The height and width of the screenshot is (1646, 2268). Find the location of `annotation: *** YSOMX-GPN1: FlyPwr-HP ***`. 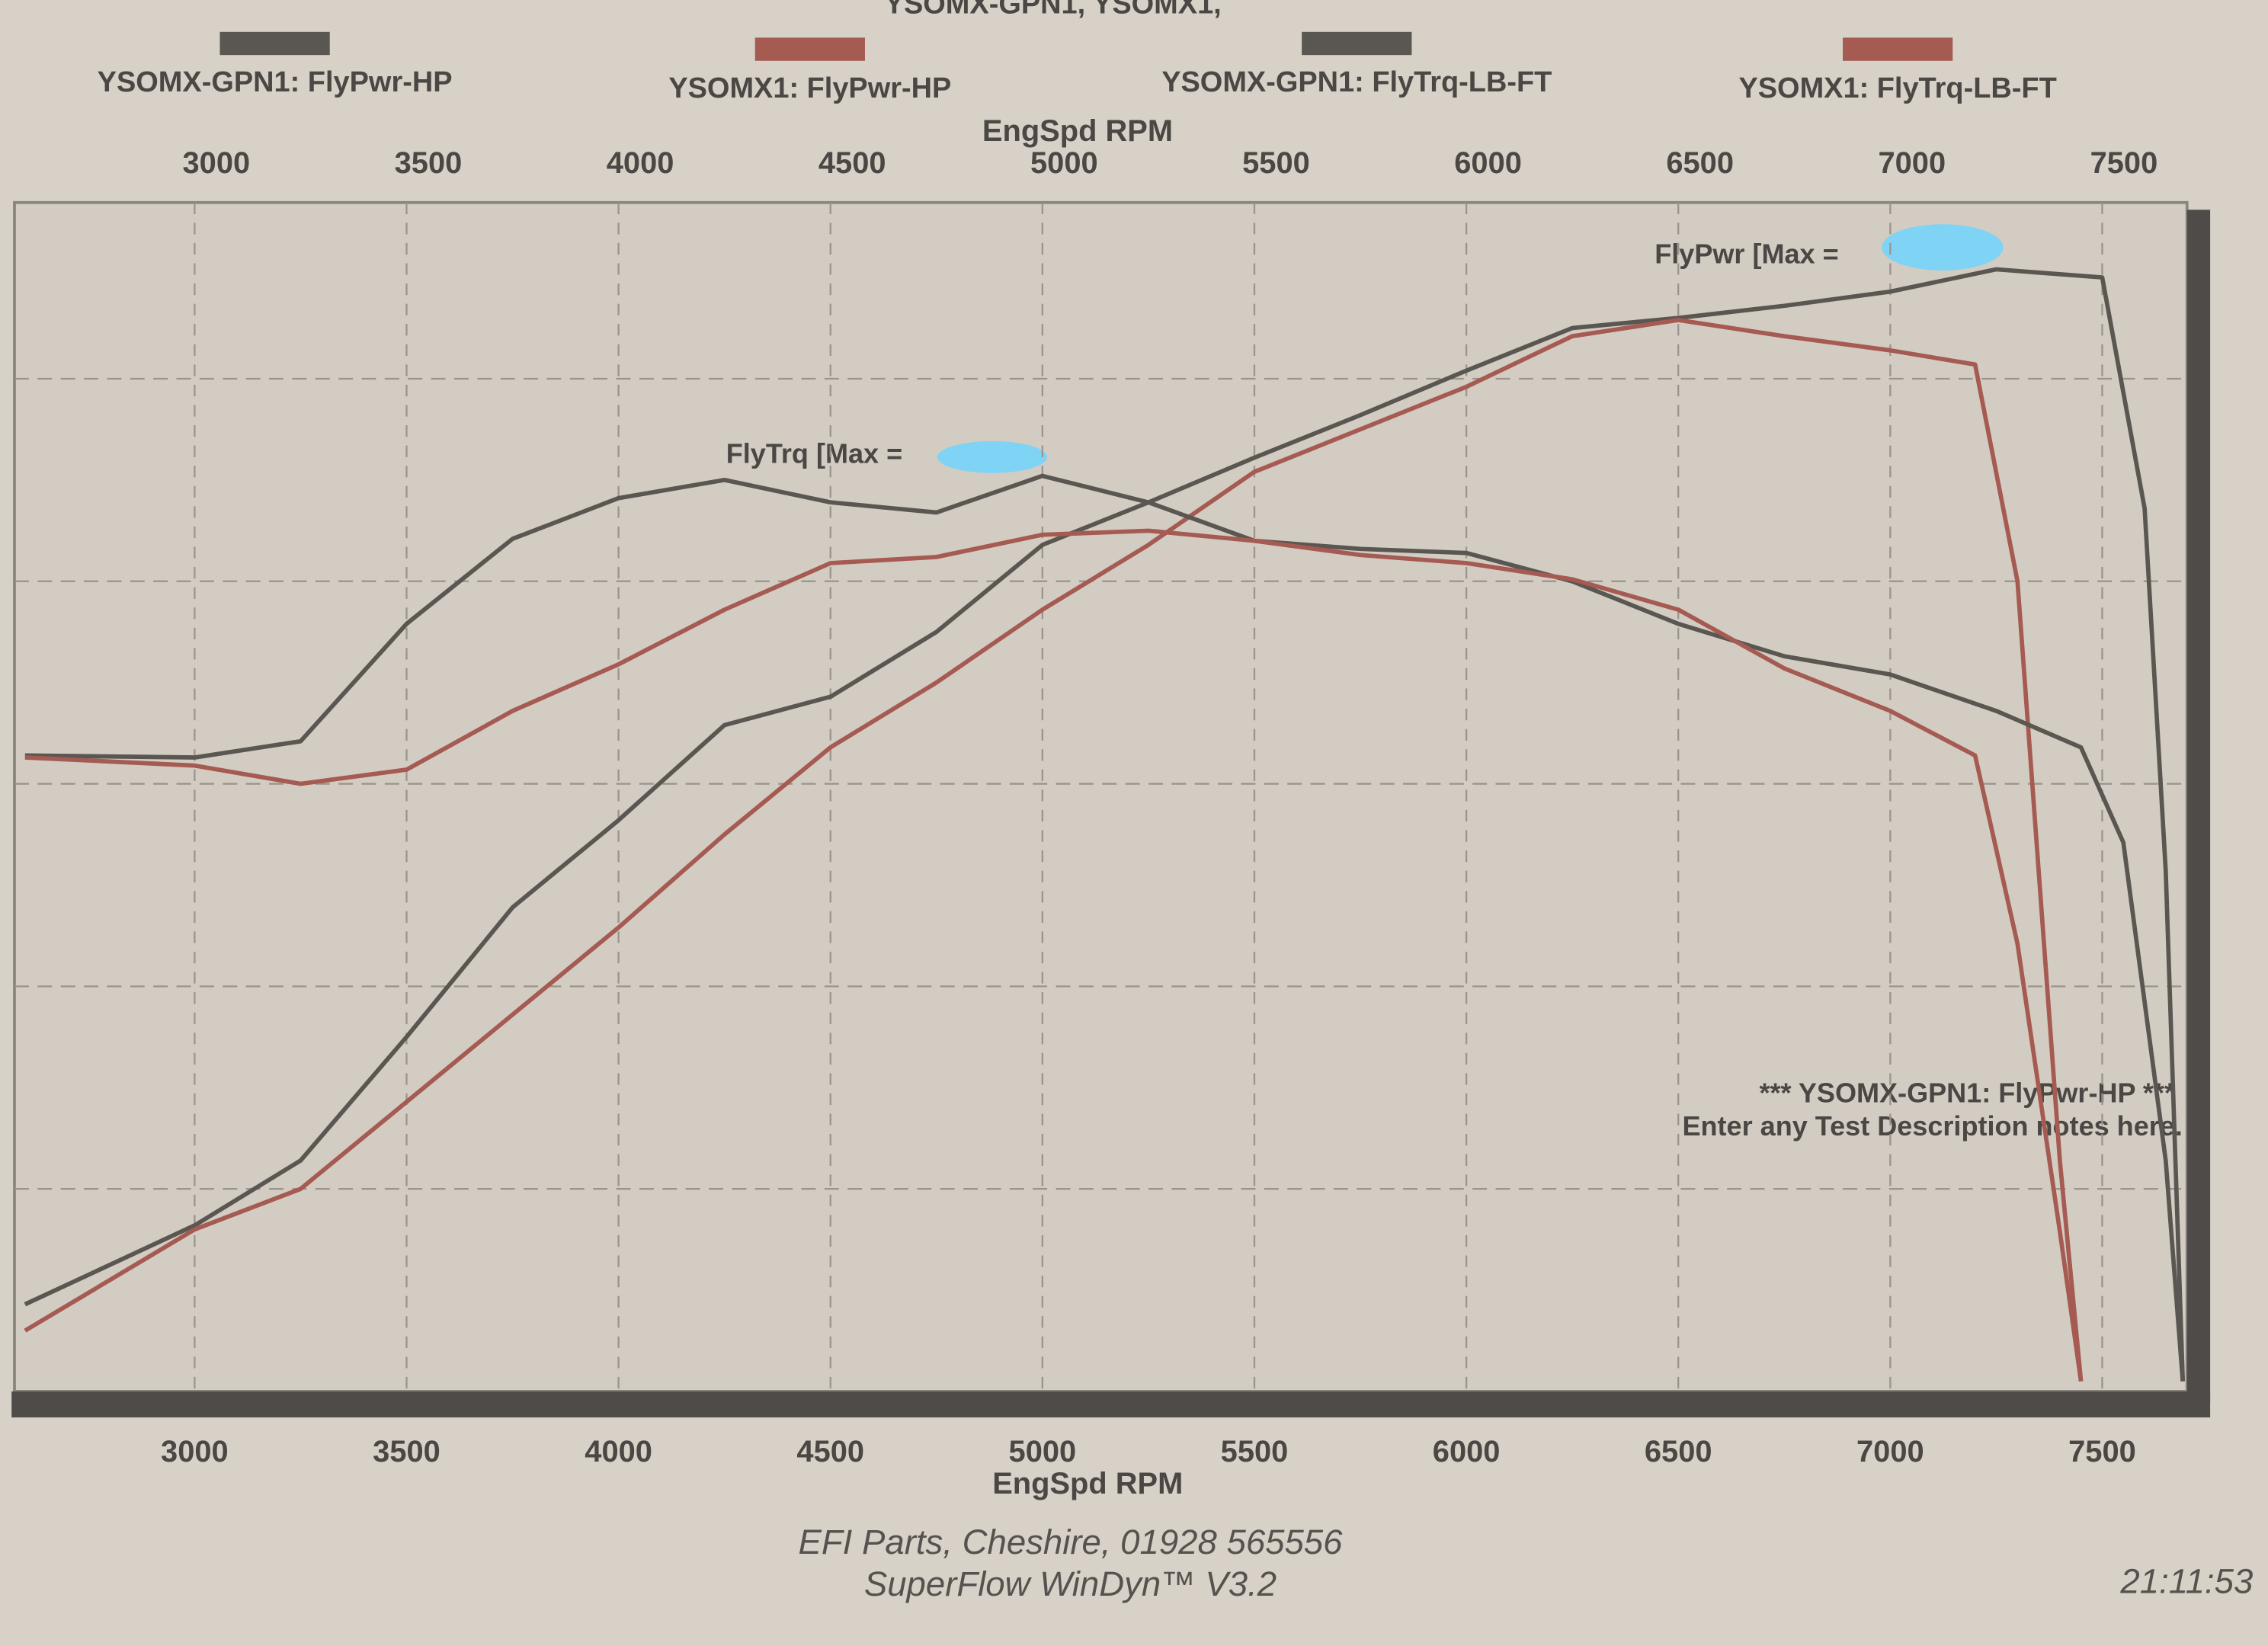

annotation: *** YSOMX-GPN1: FlyPwr-HP *** is located at coordinates (1967, 1092).